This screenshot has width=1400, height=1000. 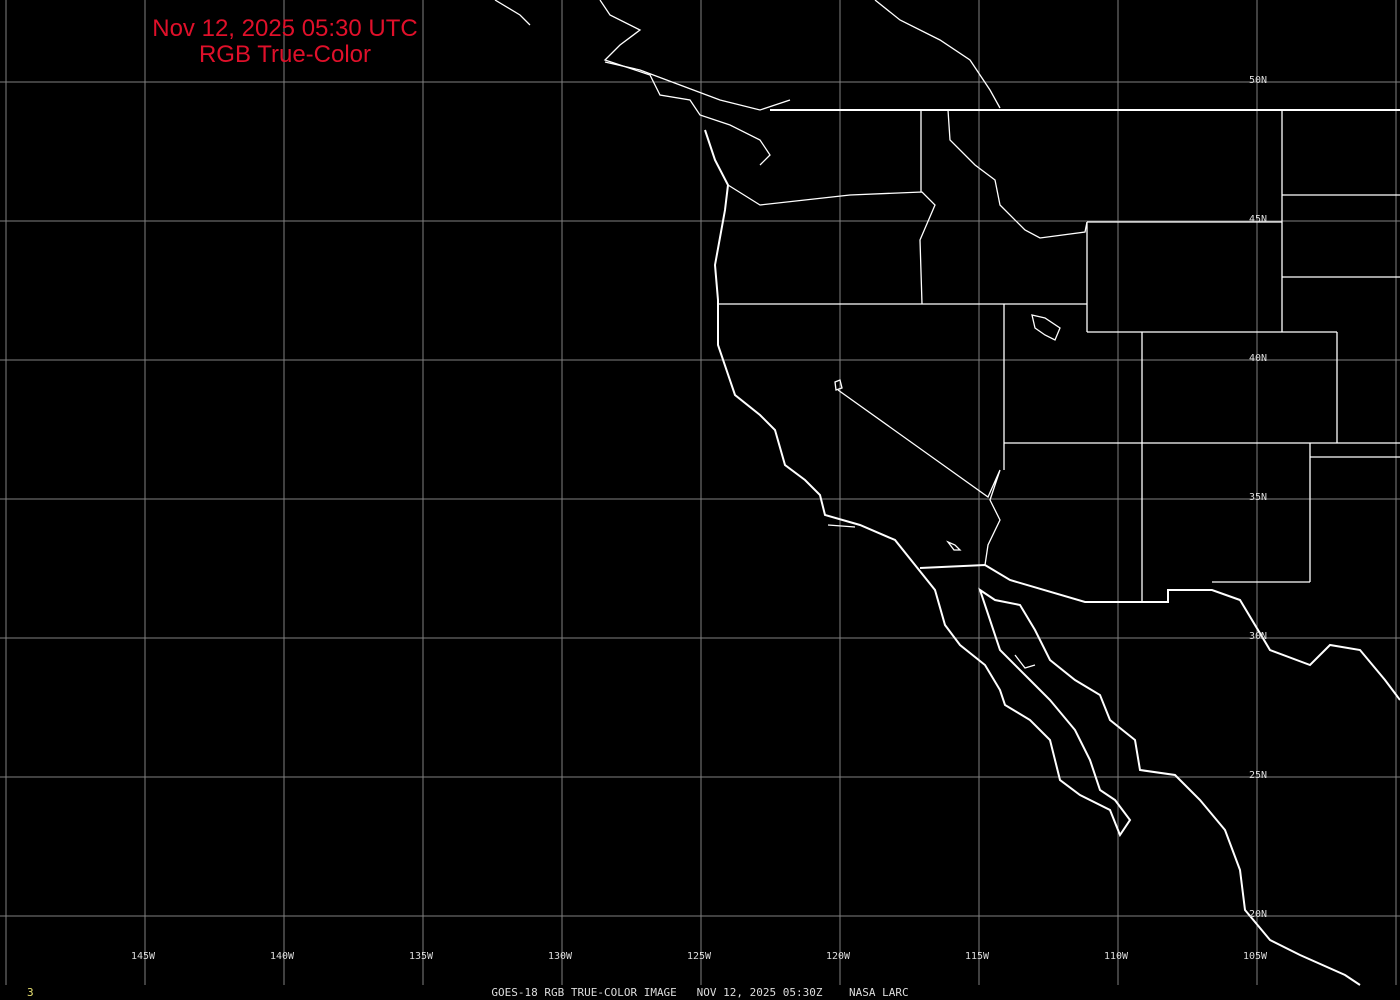 I want to click on lat-label: 20N, so click(x=1258, y=914).